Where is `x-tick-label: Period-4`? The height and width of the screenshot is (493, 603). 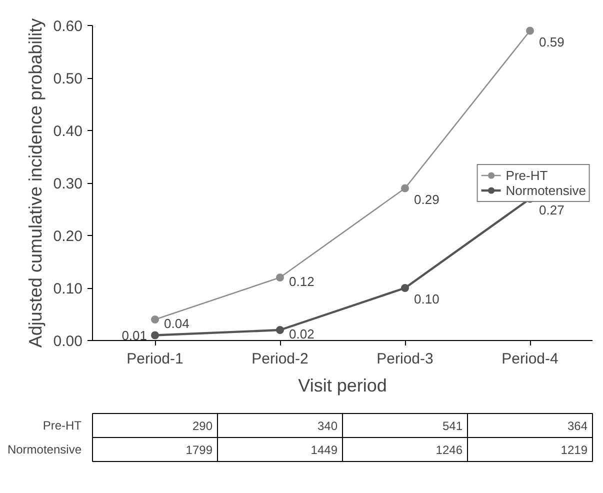
x-tick-label: Period-4 is located at coordinates (530, 359).